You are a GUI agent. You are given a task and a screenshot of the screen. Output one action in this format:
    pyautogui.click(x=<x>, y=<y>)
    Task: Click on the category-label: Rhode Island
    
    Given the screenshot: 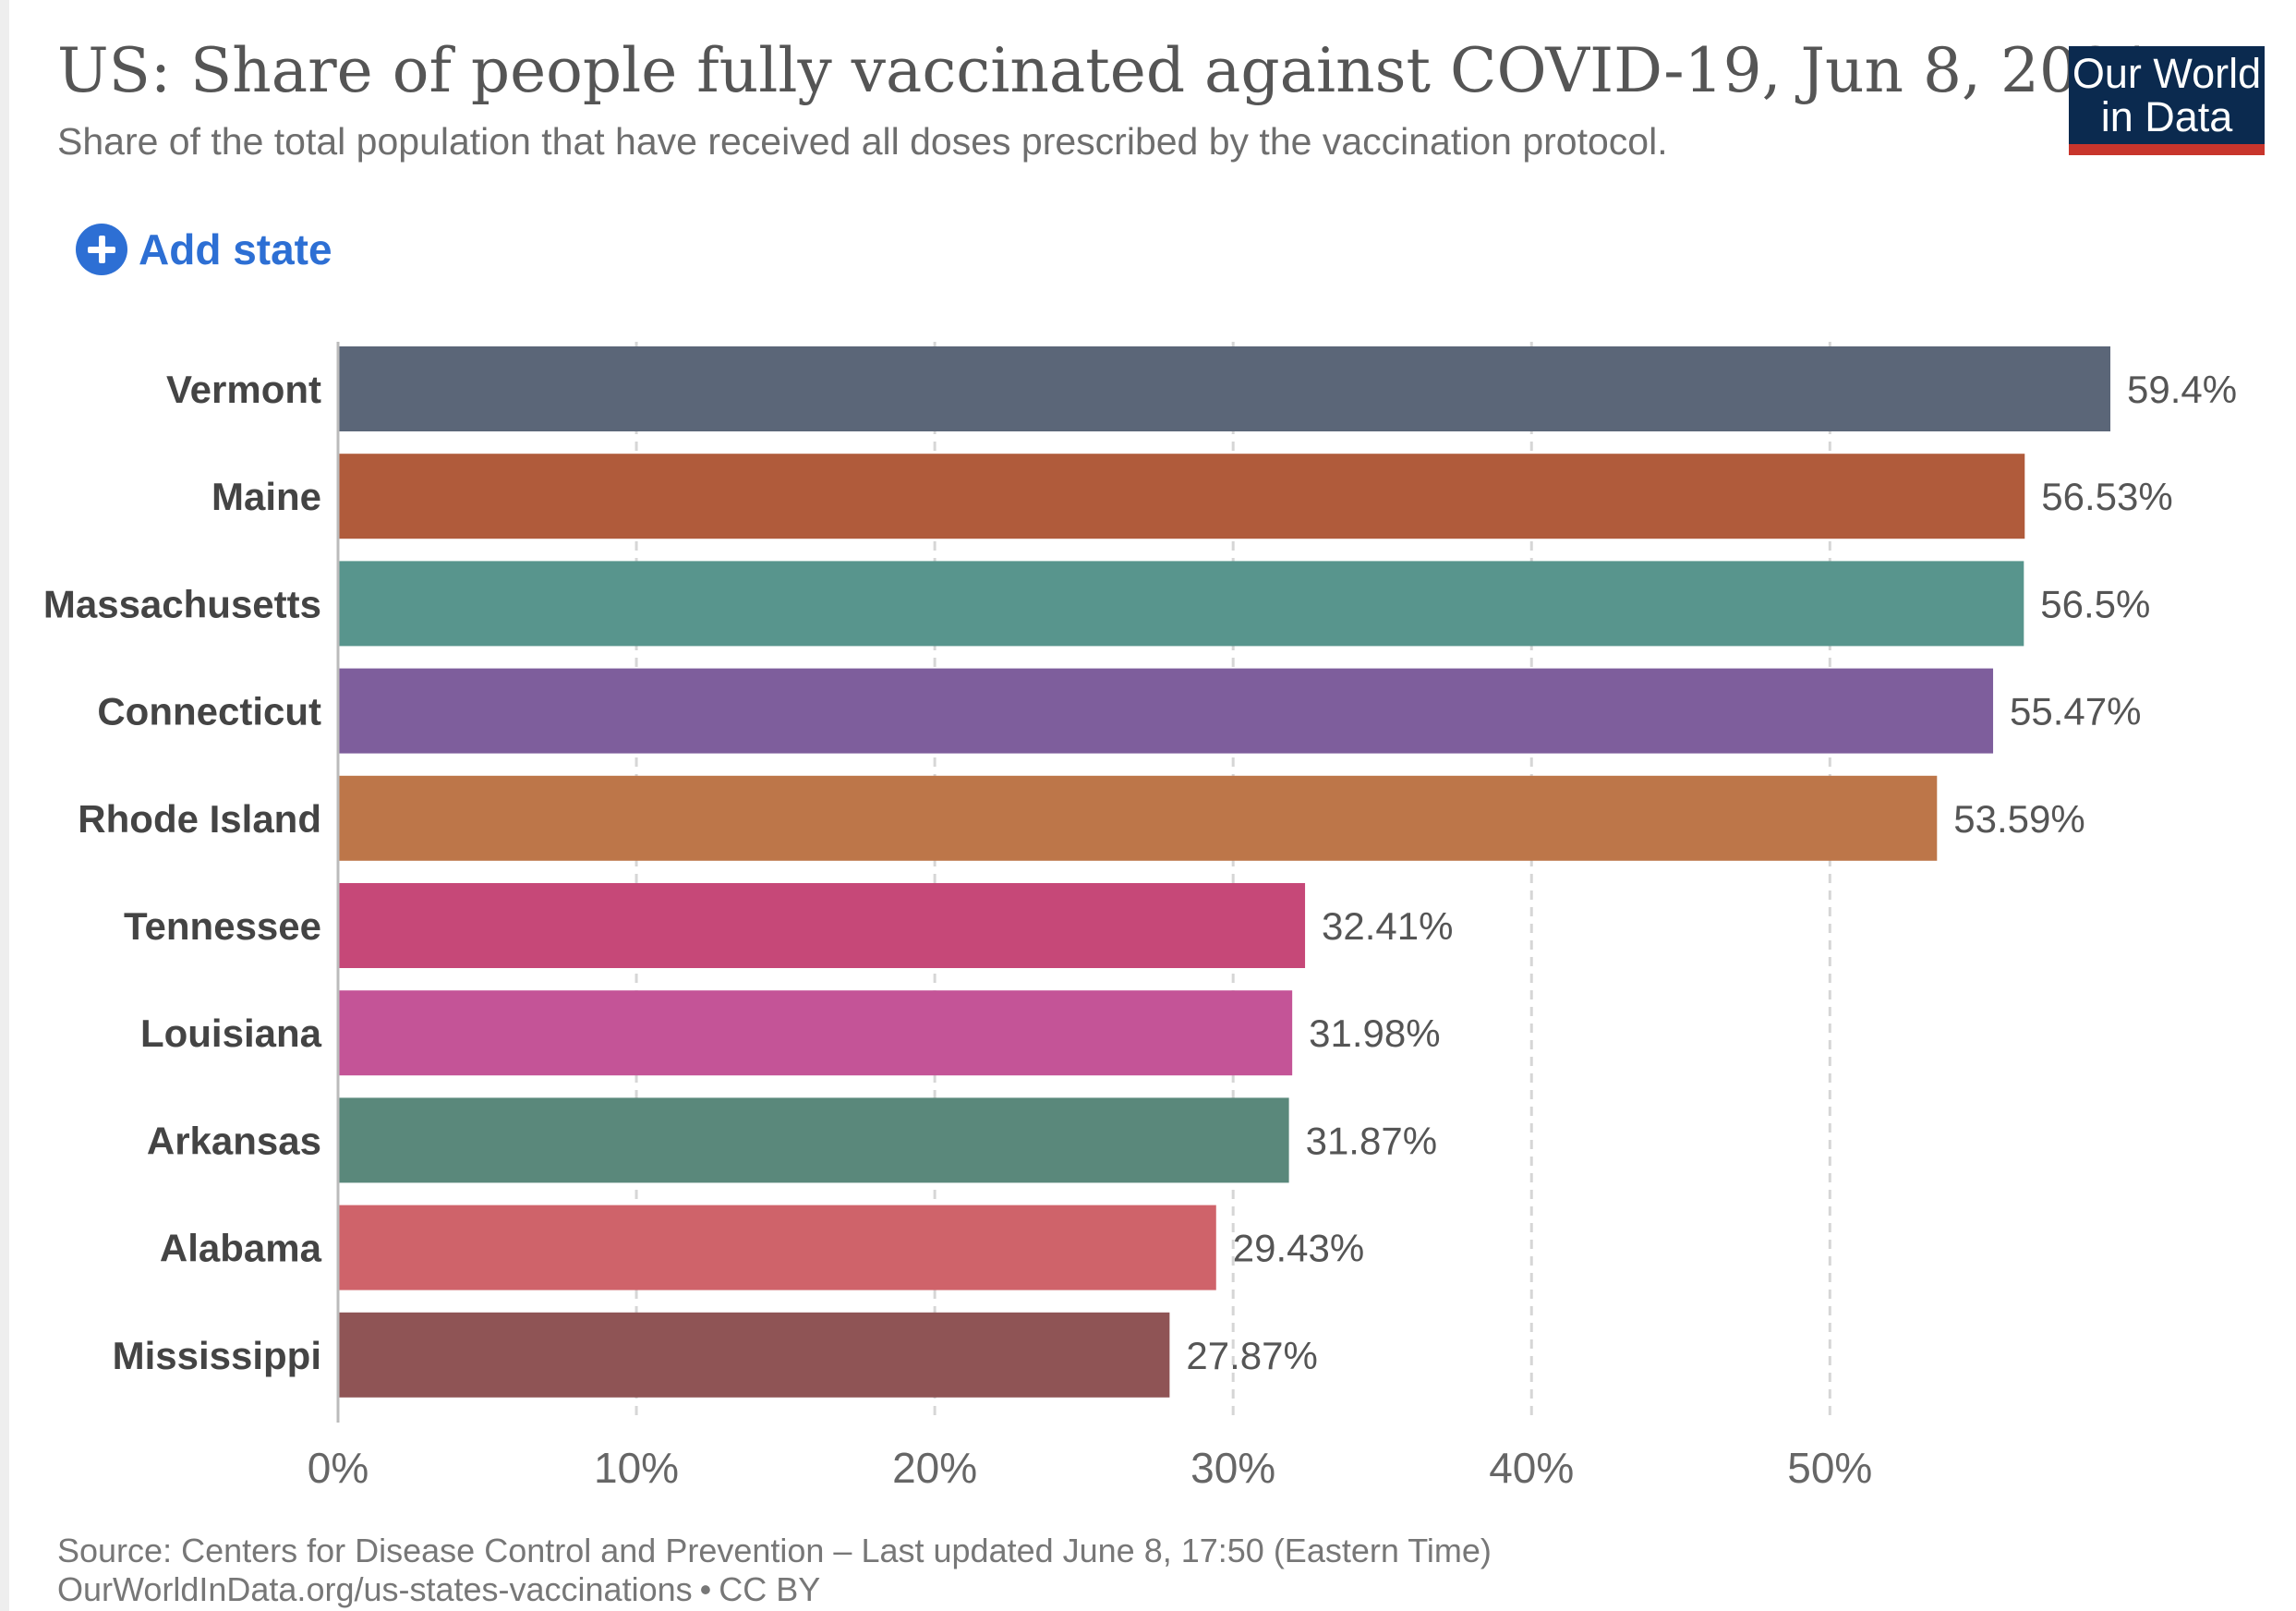 What is the action you would take?
    pyautogui.click(x=200, y=819)
    